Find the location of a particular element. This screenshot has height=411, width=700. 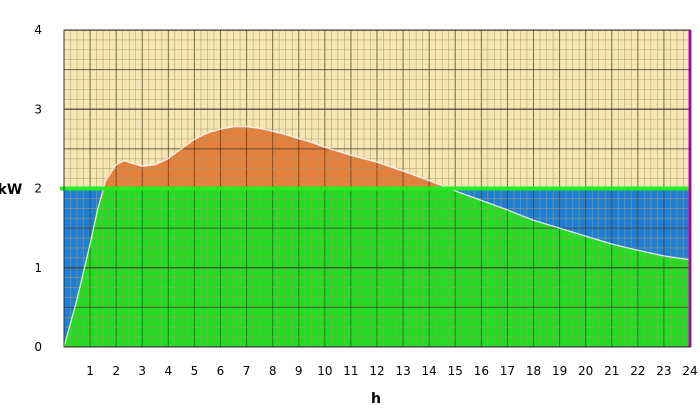

x-tick-label: 20 is located at coordinates (585, 371).